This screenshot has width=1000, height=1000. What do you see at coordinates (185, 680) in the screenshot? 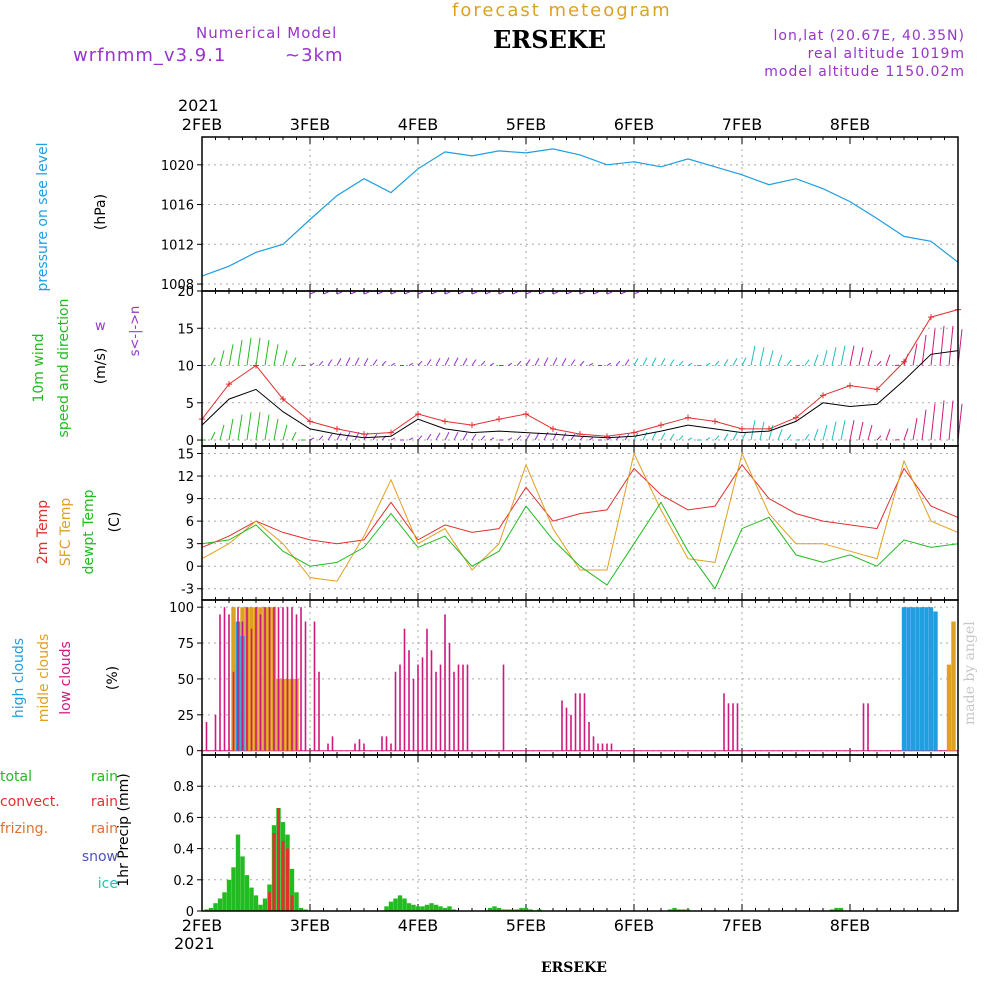
I see `y-tick-label: 50` at bounding box center [185, 680].